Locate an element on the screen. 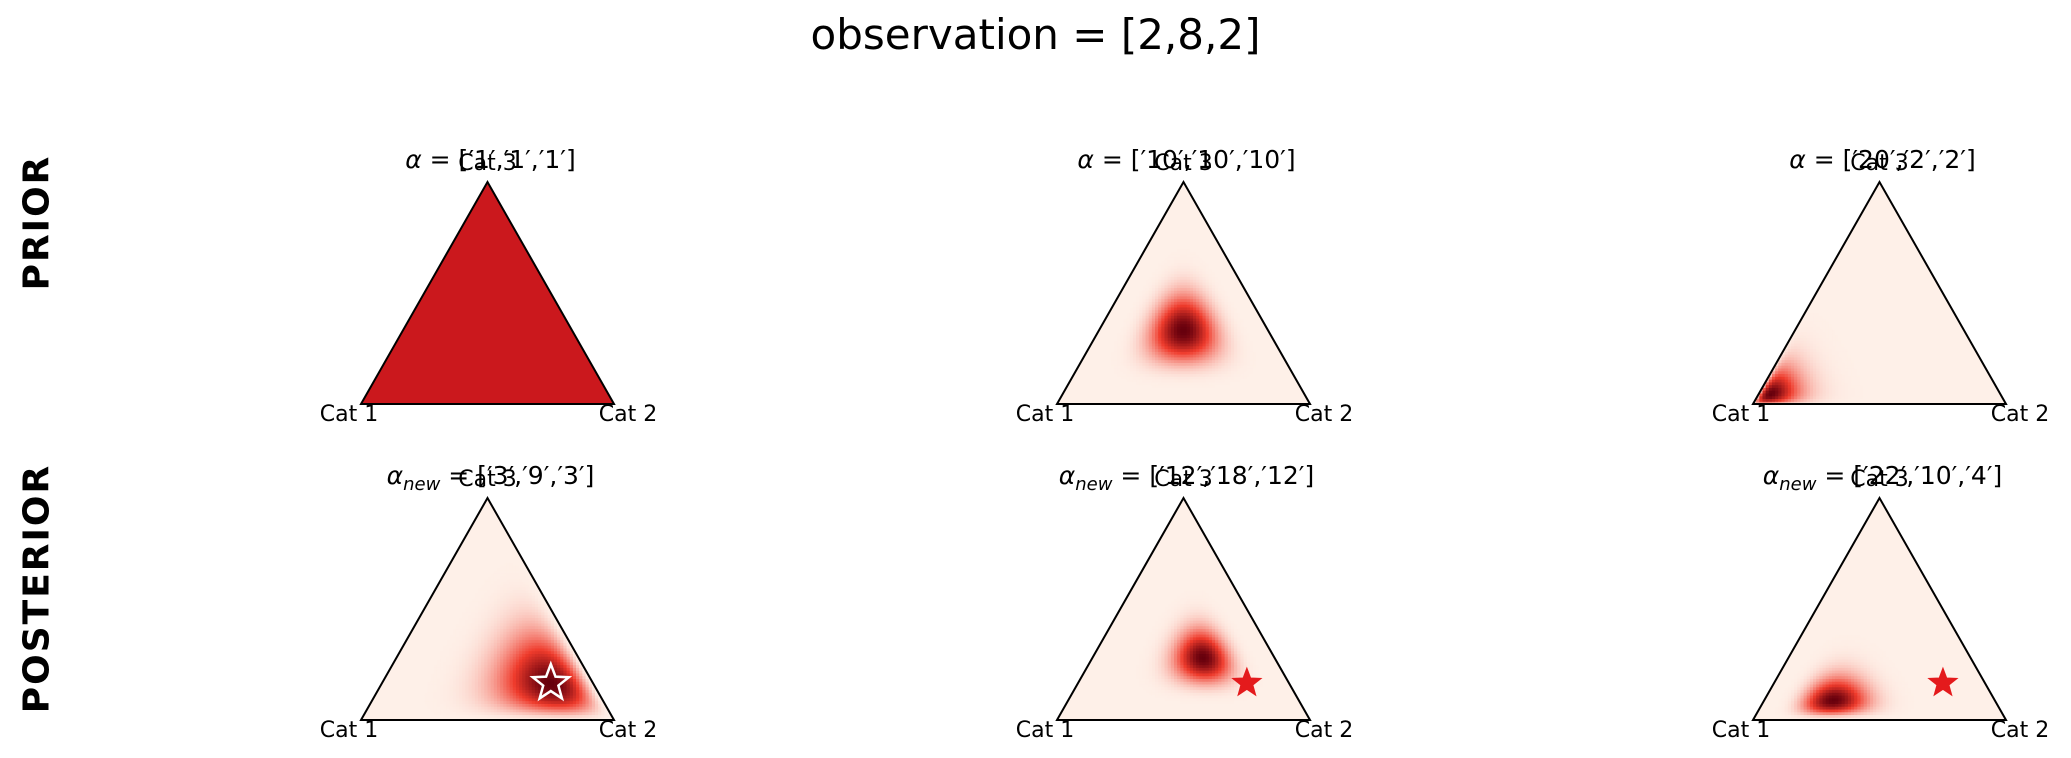 This screenshot has width=2071, height=758. panel-title: α = [′1′,′1′,′1′] is located at coordinates (490, 159).